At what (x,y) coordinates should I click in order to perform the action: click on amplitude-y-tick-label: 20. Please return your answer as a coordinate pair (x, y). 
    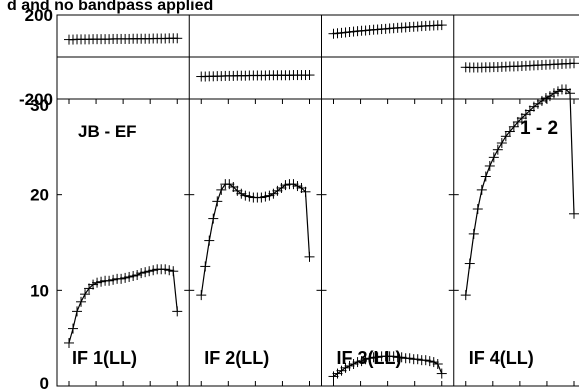
    Looking at the image, I should click on (39, 195).